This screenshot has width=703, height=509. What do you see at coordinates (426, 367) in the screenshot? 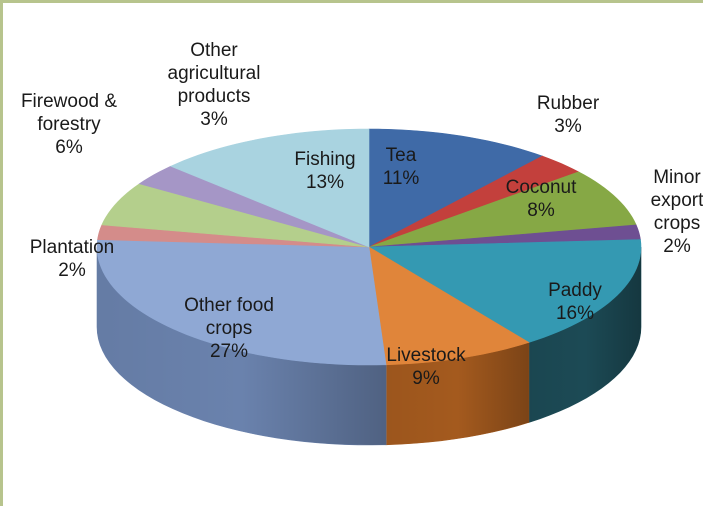
I see `pie-label-livestock: Livestock 9%` at bounding box center [426, 367].